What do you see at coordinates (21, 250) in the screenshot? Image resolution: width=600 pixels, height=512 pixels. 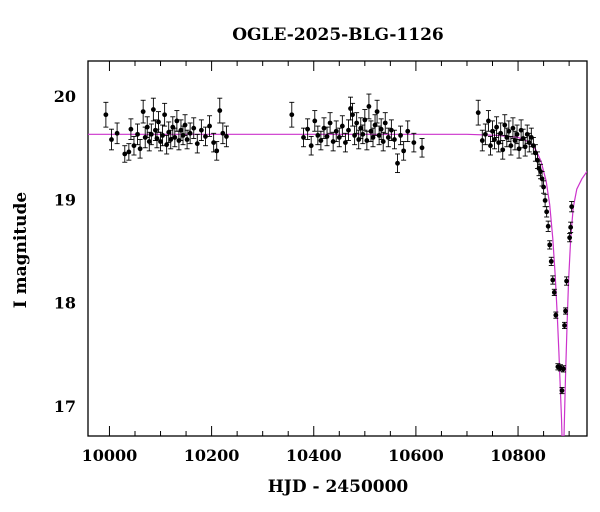 I see `y-axis-label: I magnitude` at bounding box center [21, 250].